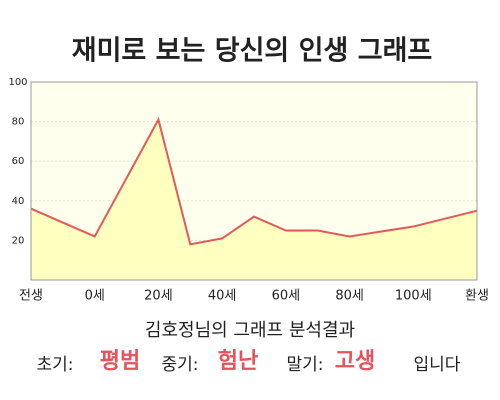 This screenshot has height=400, width=500. What do you see at coordinates (222, 296) in the screenshot?
I see `x-tick-label: 40세` at bounding box center [222, 296].